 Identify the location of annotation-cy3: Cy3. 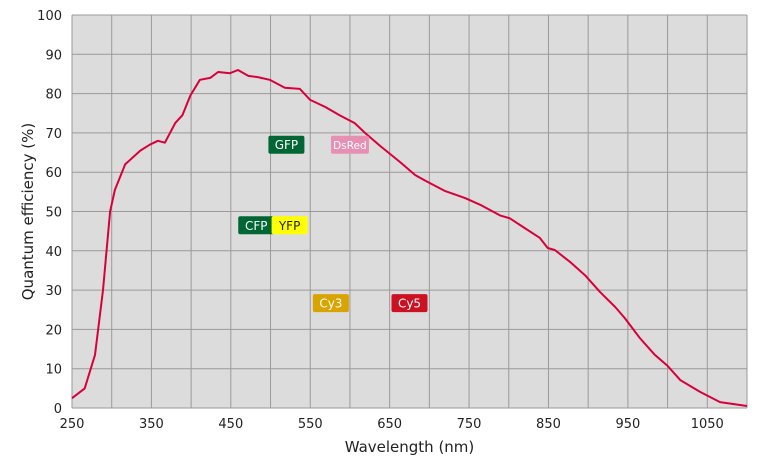
(330, 303).